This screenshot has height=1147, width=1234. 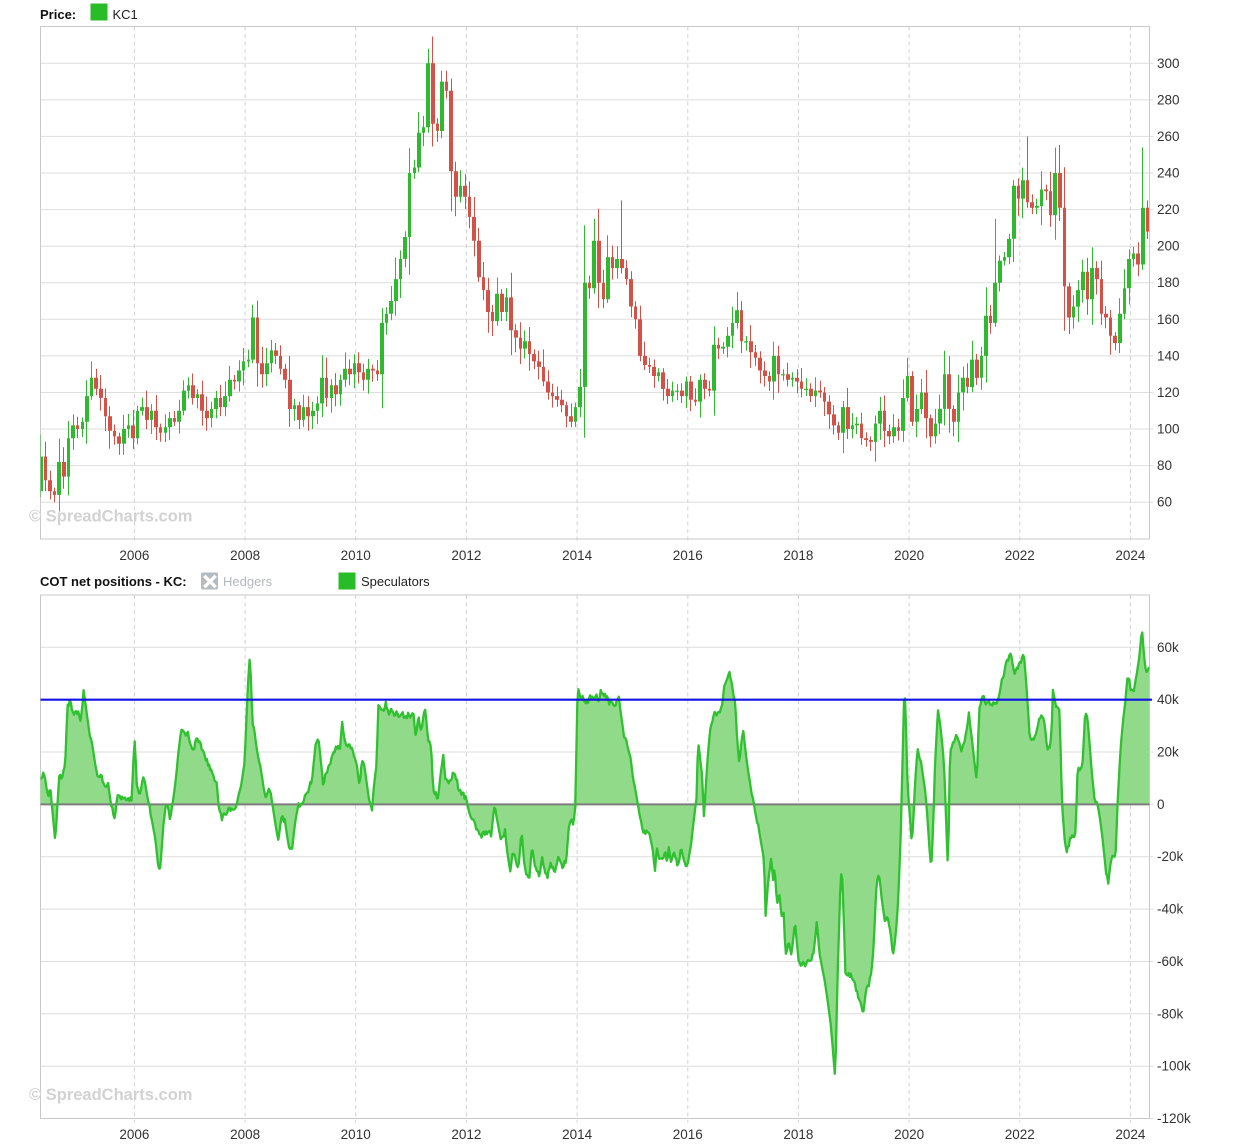 What do you see at coordinates (1174, 1066) in the screenshot?
I see `svg-text: -100k` at bounding box center [1174, 1066].